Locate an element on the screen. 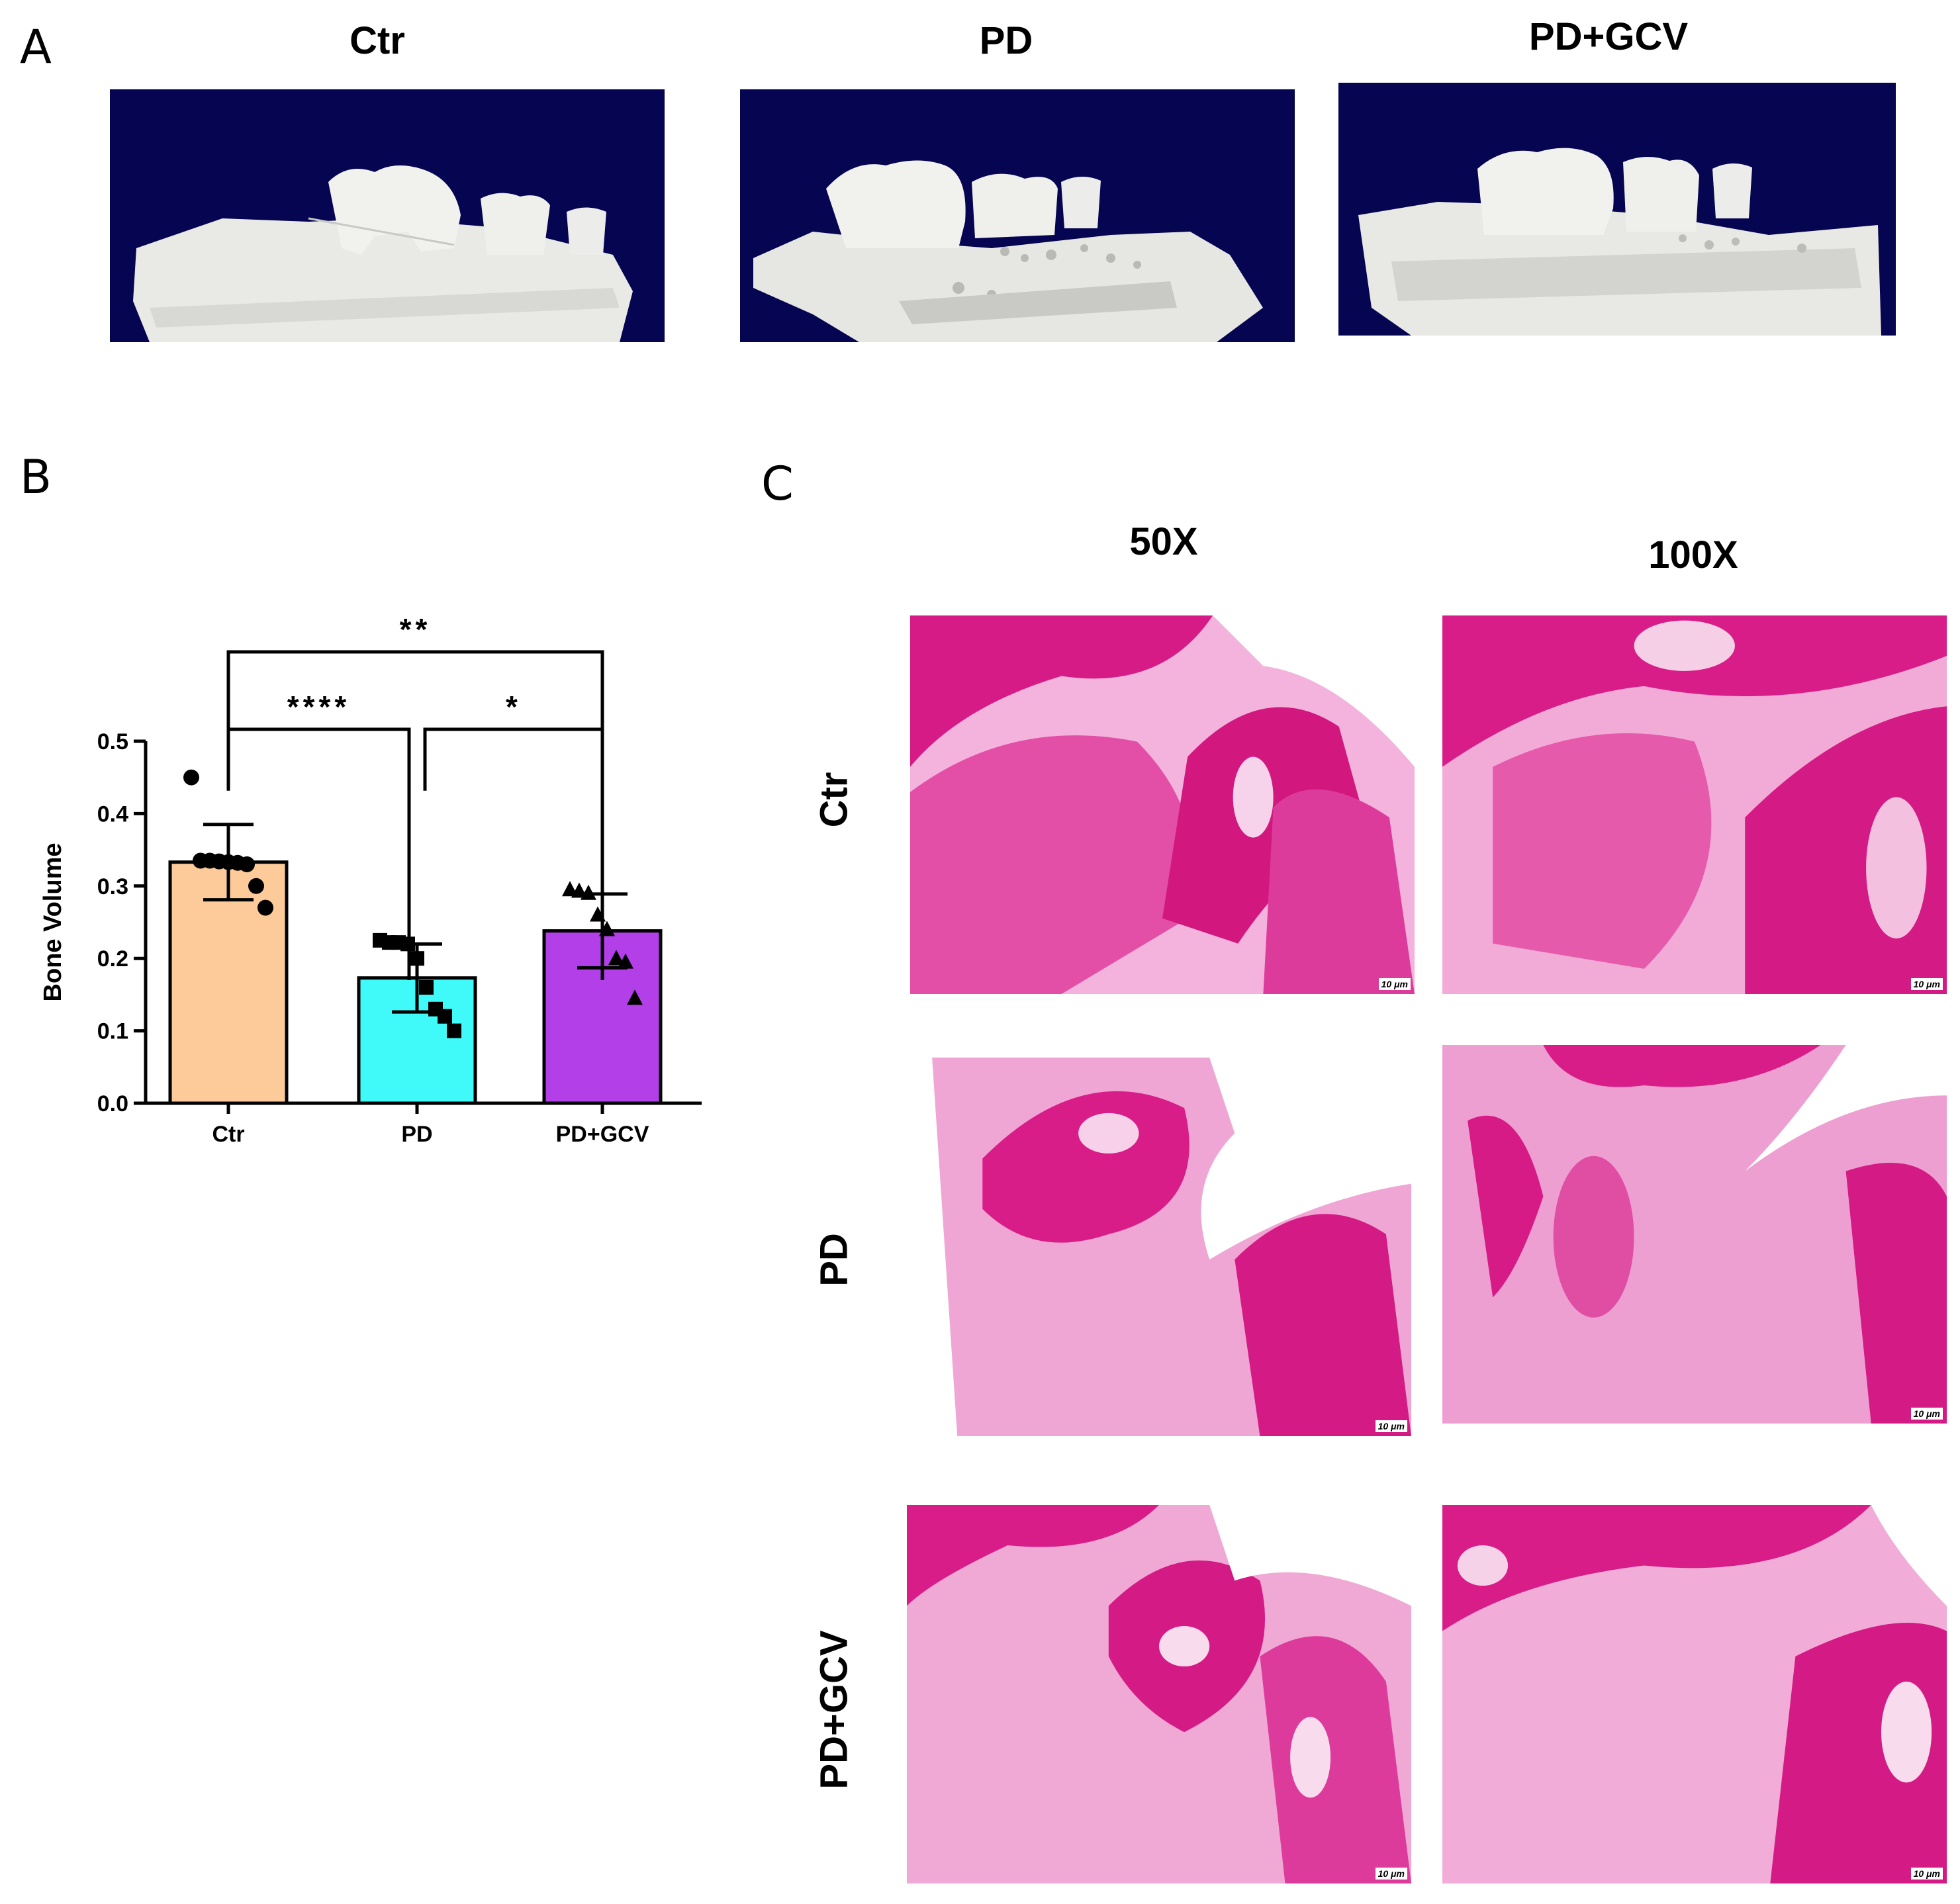 The image size is (1960, 1904). he-image-ctr-100x: 10 μm is located at coordinates (1694, 804).